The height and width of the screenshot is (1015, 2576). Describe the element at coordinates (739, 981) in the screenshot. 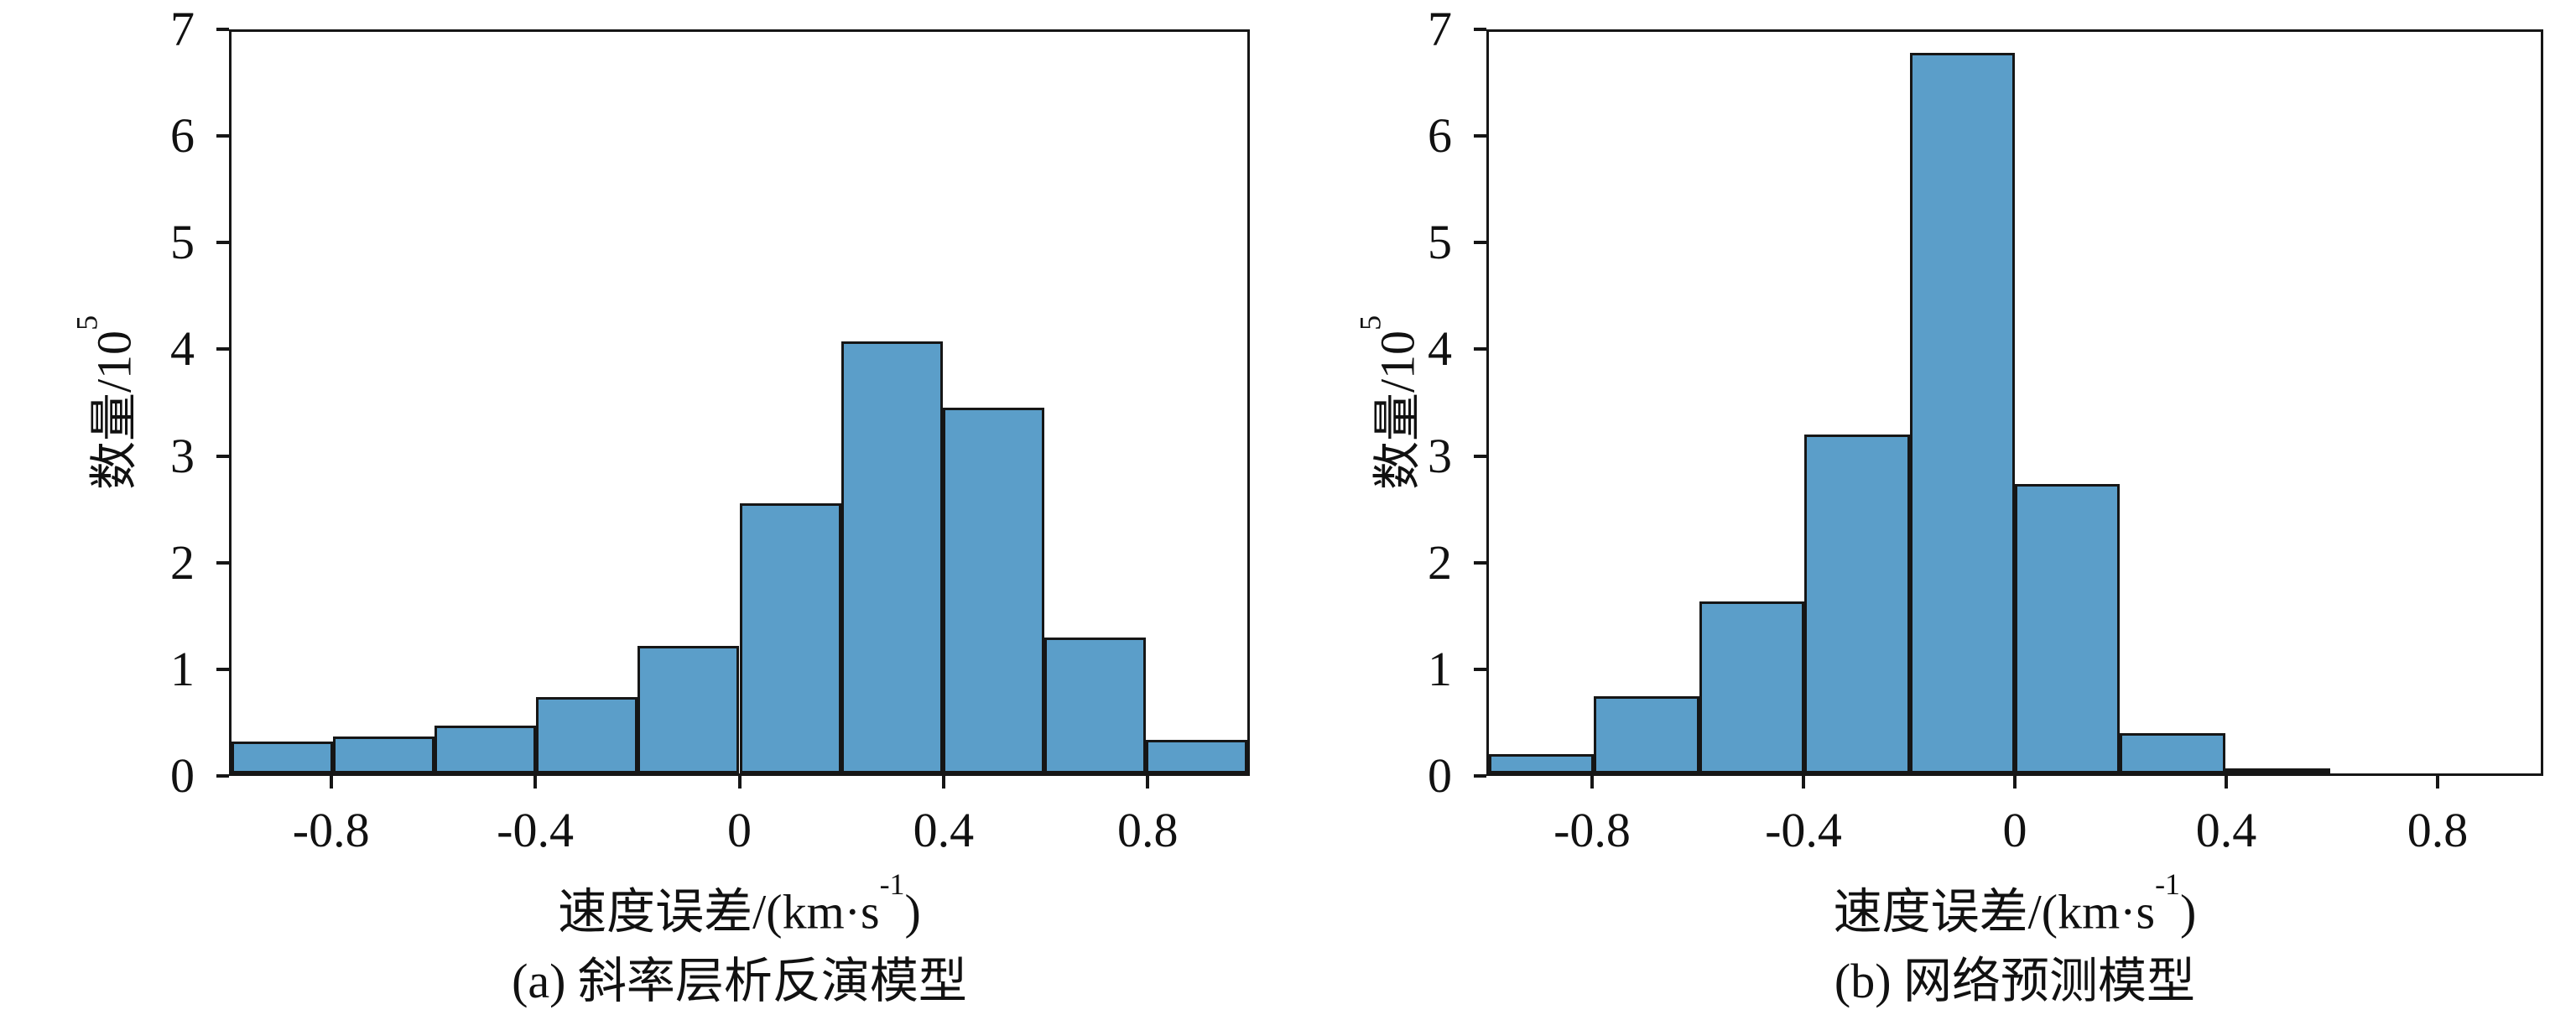

I see `chart-caption-a: (a) 斜率层析反演模型` at that location.